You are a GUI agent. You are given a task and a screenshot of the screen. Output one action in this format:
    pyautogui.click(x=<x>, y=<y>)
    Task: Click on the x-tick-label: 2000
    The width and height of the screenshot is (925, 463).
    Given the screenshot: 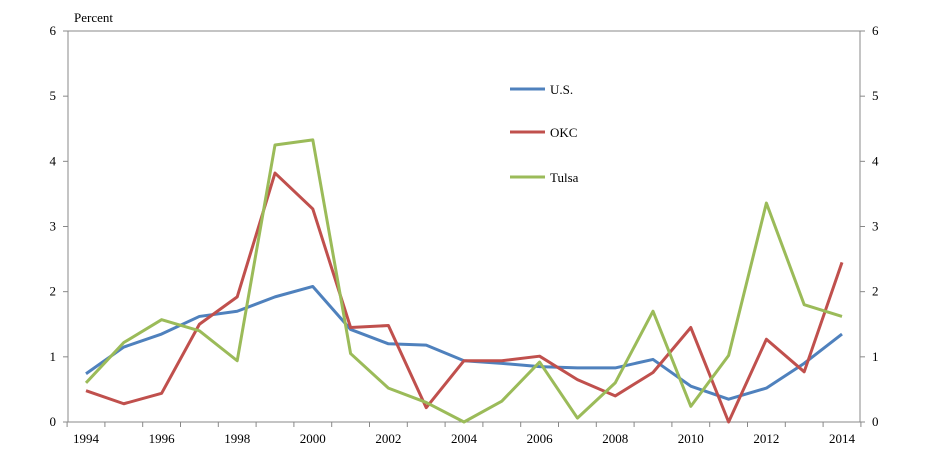 What is the action you would take?
    pyautogui.click(x=313, y=438)
    